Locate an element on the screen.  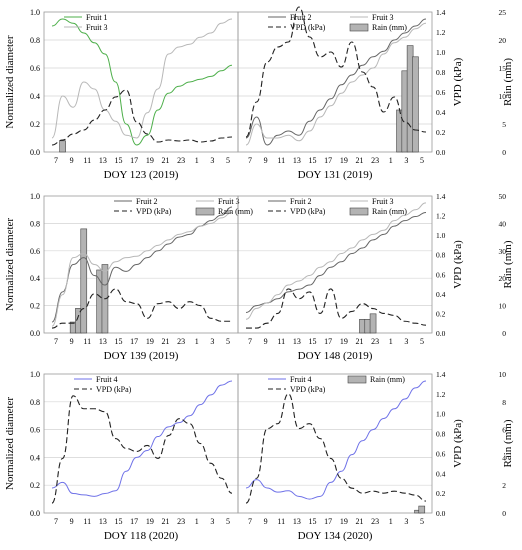
x-axis-label: DOY 148 (2019) is located at coordinates (335, 356).